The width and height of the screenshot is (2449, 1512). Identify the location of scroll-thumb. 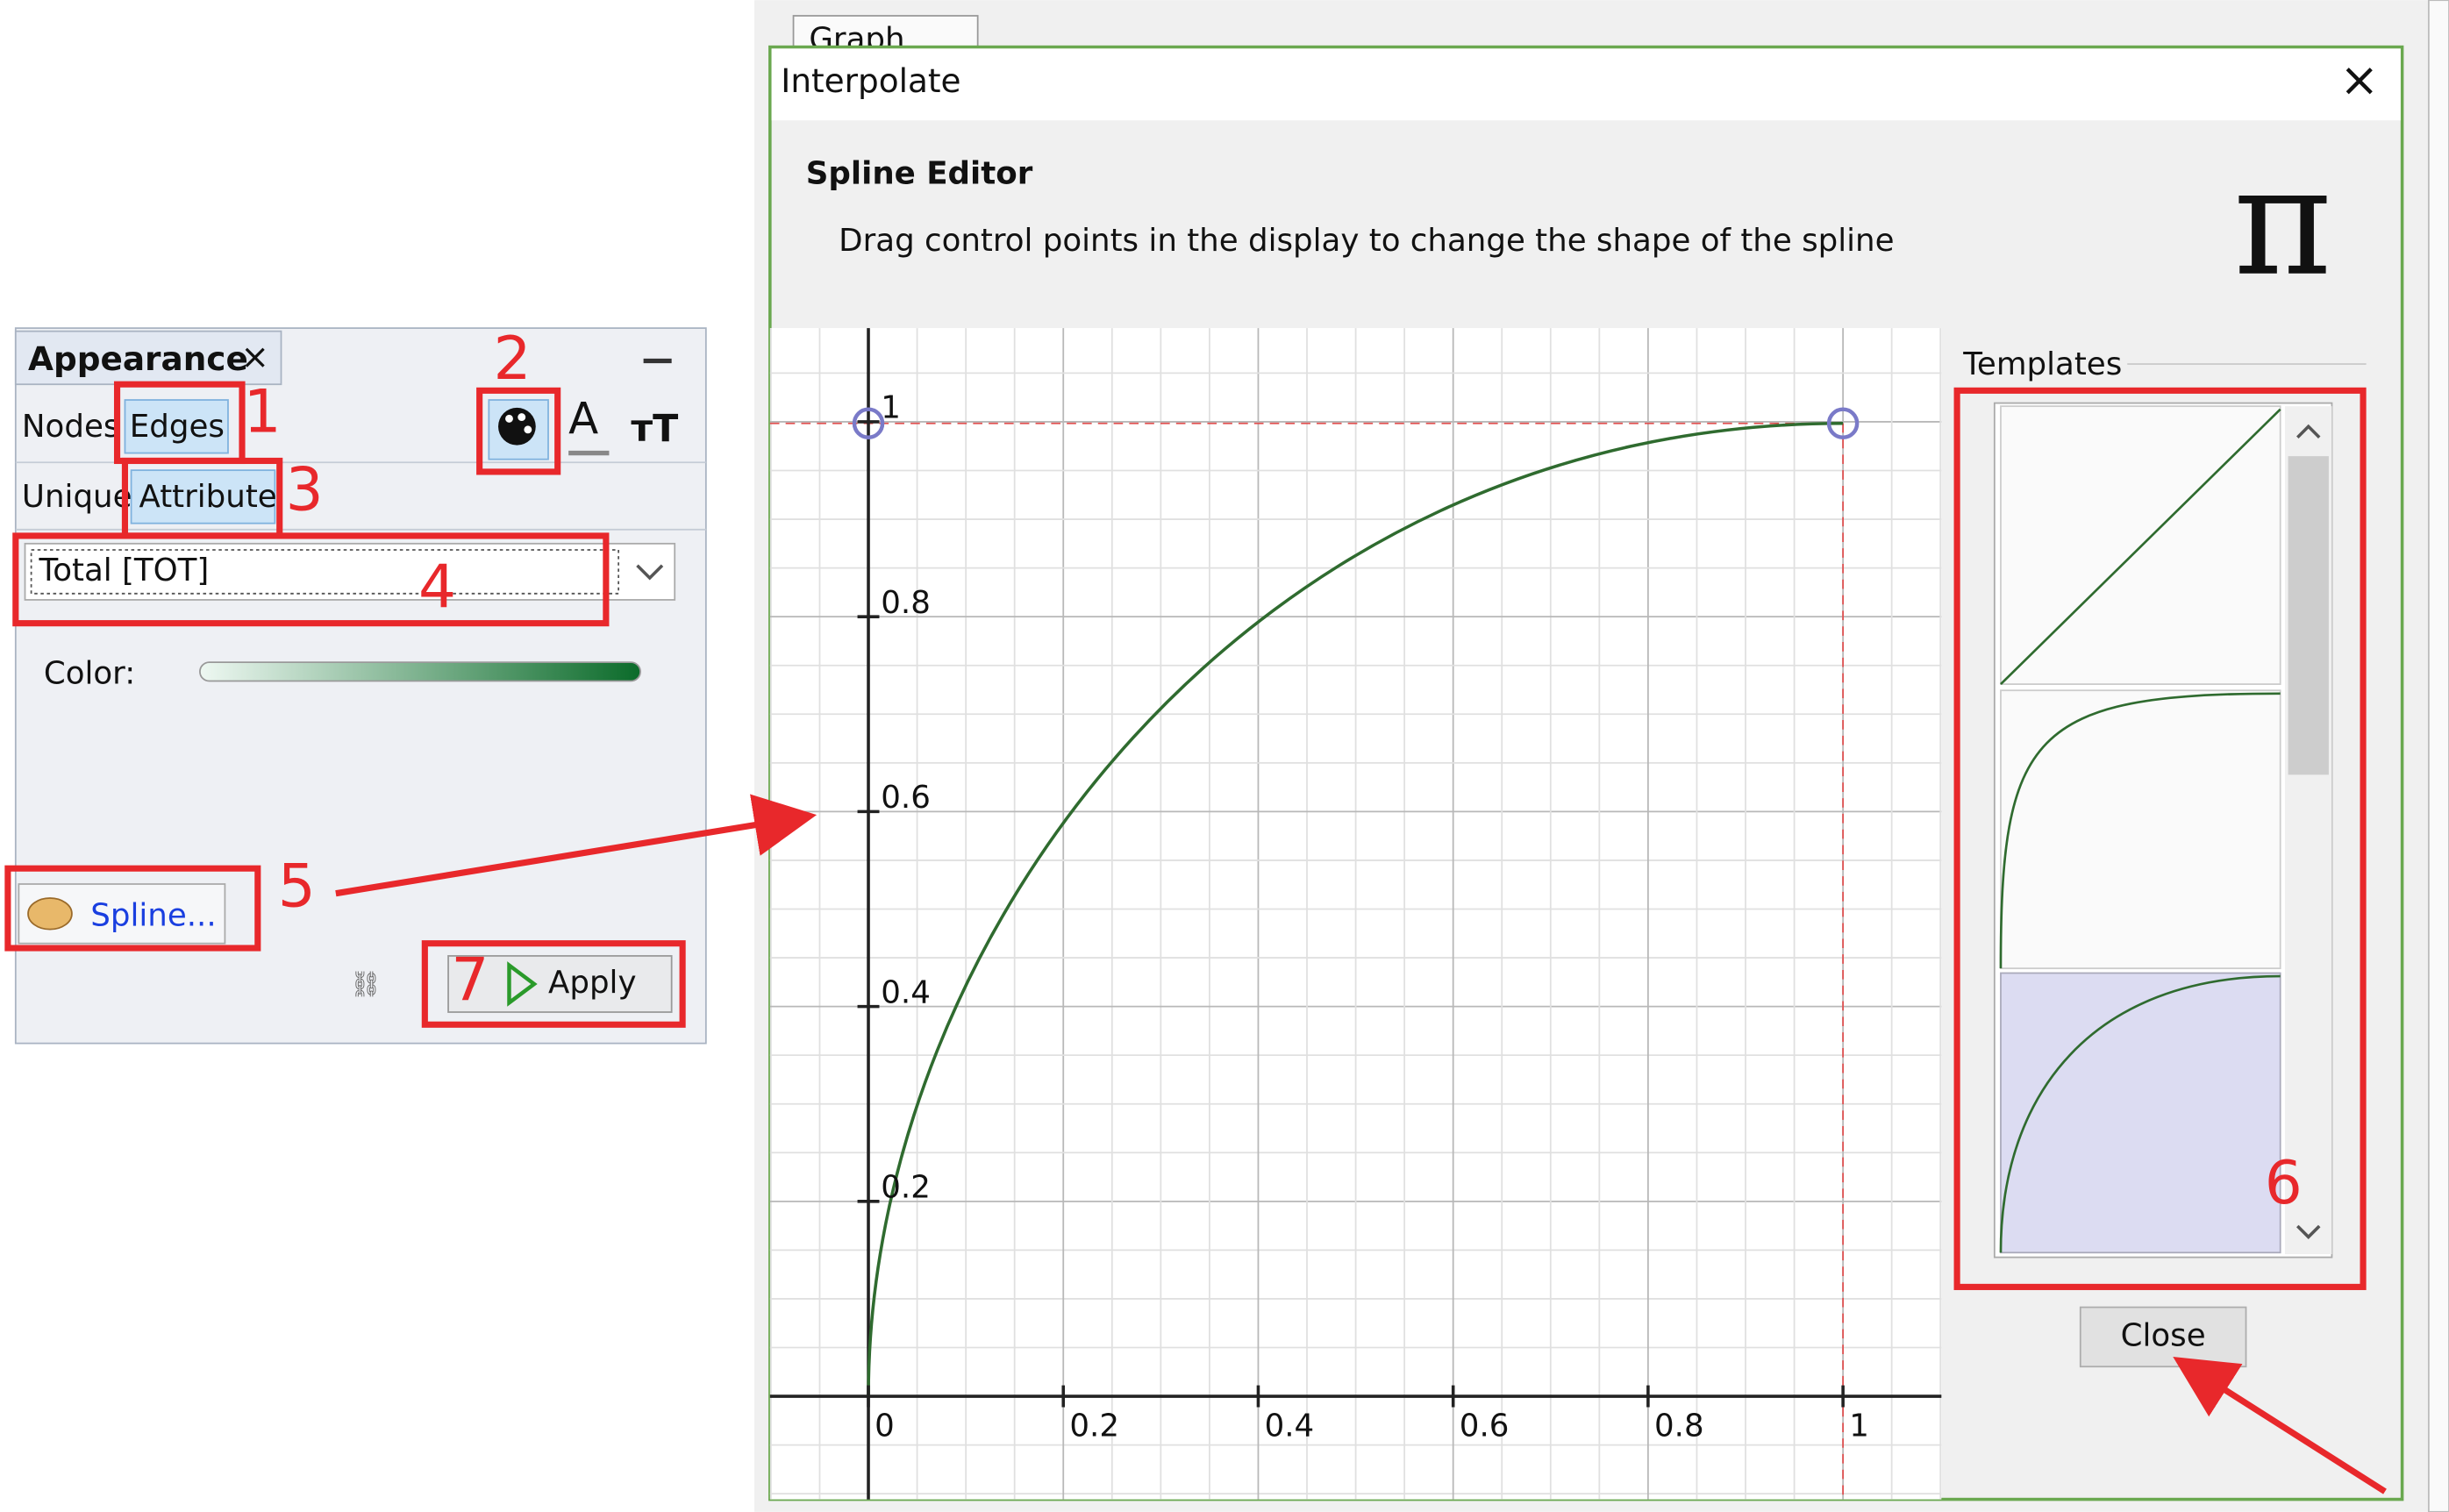
(2309, 615).